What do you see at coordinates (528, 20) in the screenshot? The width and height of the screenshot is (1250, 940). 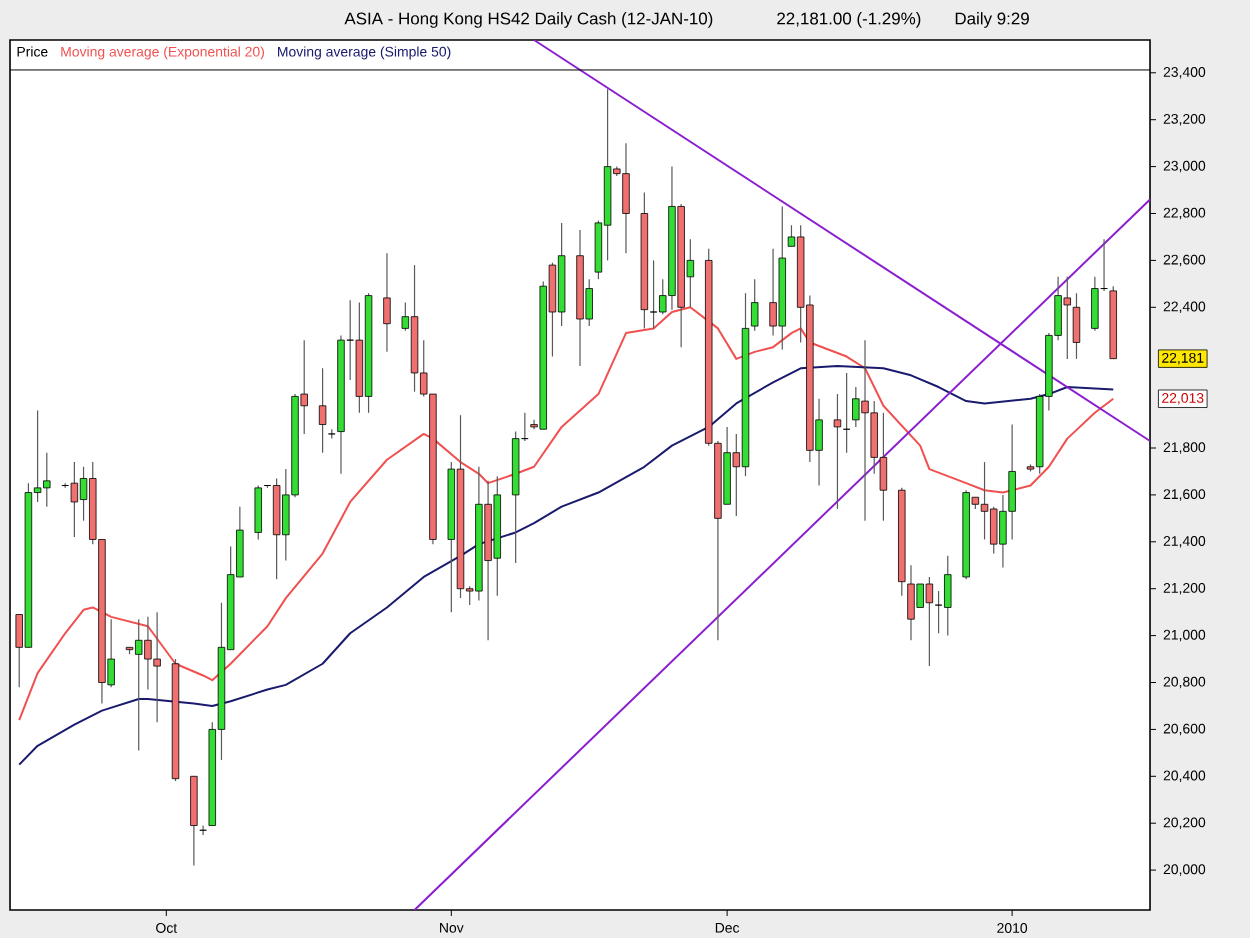 I see `chart-title: ASIA - Hong Kong HS42 Daily Cash (12-JAN-10)` at bounding box center [528, 20].